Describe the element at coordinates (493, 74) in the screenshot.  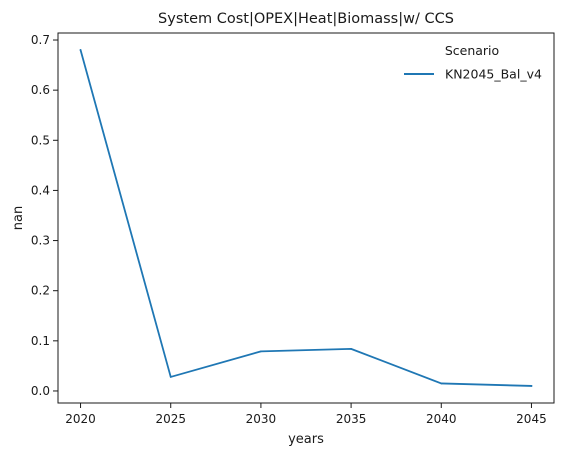
I see `legend-label: KN2045_Bal_v4` at that location.